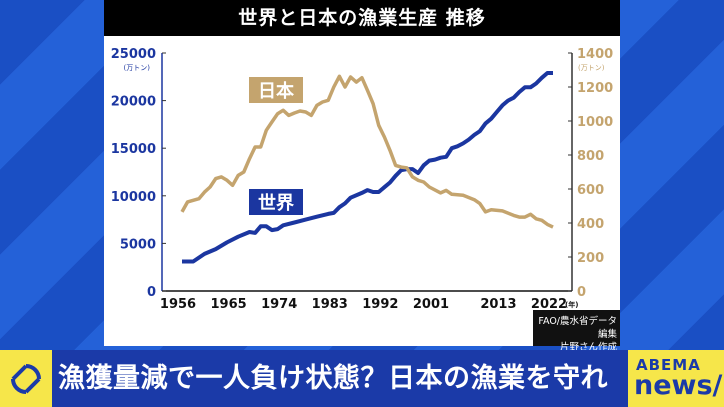 This screenshot has width=724, height=407. Describe the element at coordinates (595, 54) in the screenshot. I see `right-tick-label: 1400` at that location.